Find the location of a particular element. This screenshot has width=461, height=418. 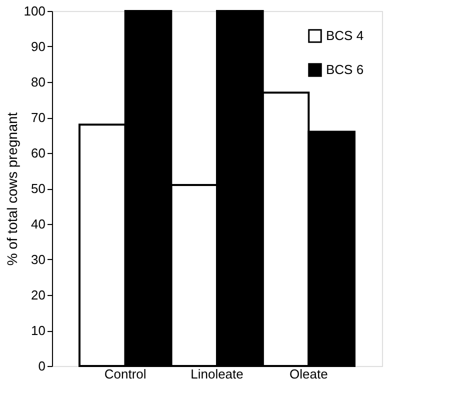

y-tick-label: 40 is located at coordinates (38, 224).